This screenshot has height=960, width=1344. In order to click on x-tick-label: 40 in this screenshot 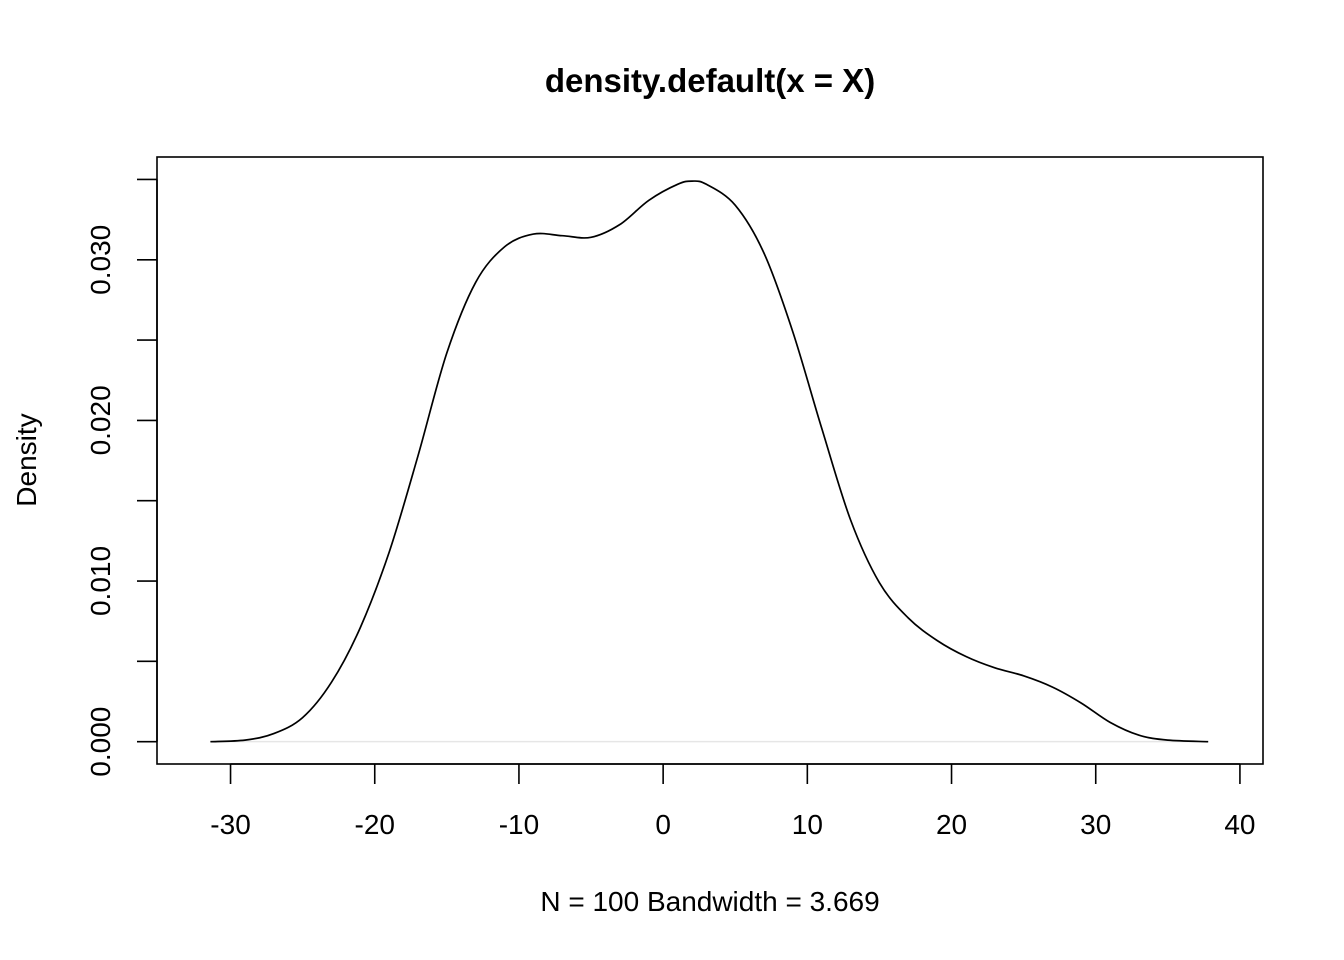, I will do `click(1239, 824)`.